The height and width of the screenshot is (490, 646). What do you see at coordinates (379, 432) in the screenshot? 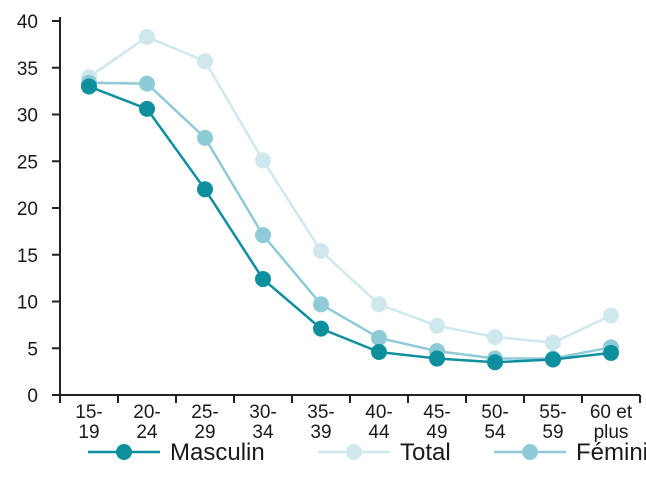
I see `x-tick-label-line: 44` at bounding box center [379, 432].